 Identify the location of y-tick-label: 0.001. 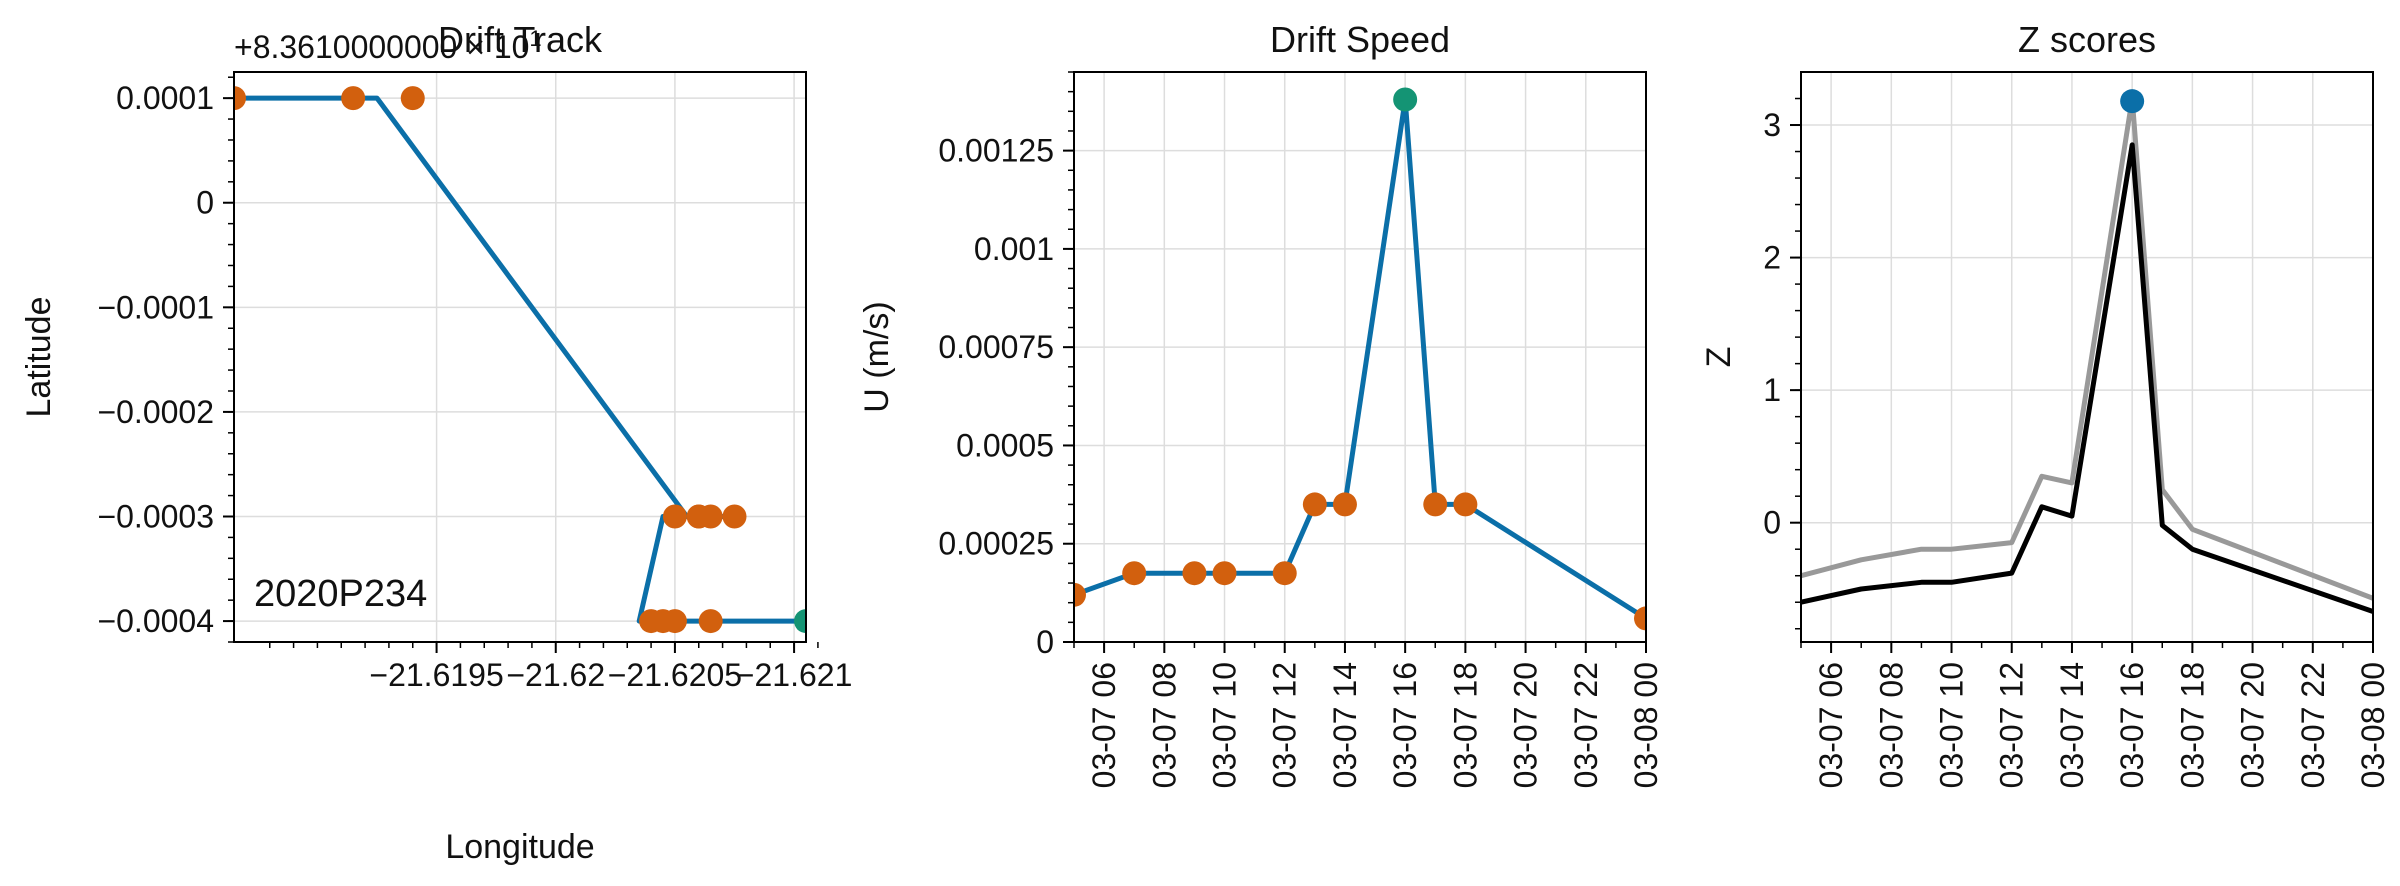
(1014, 249).